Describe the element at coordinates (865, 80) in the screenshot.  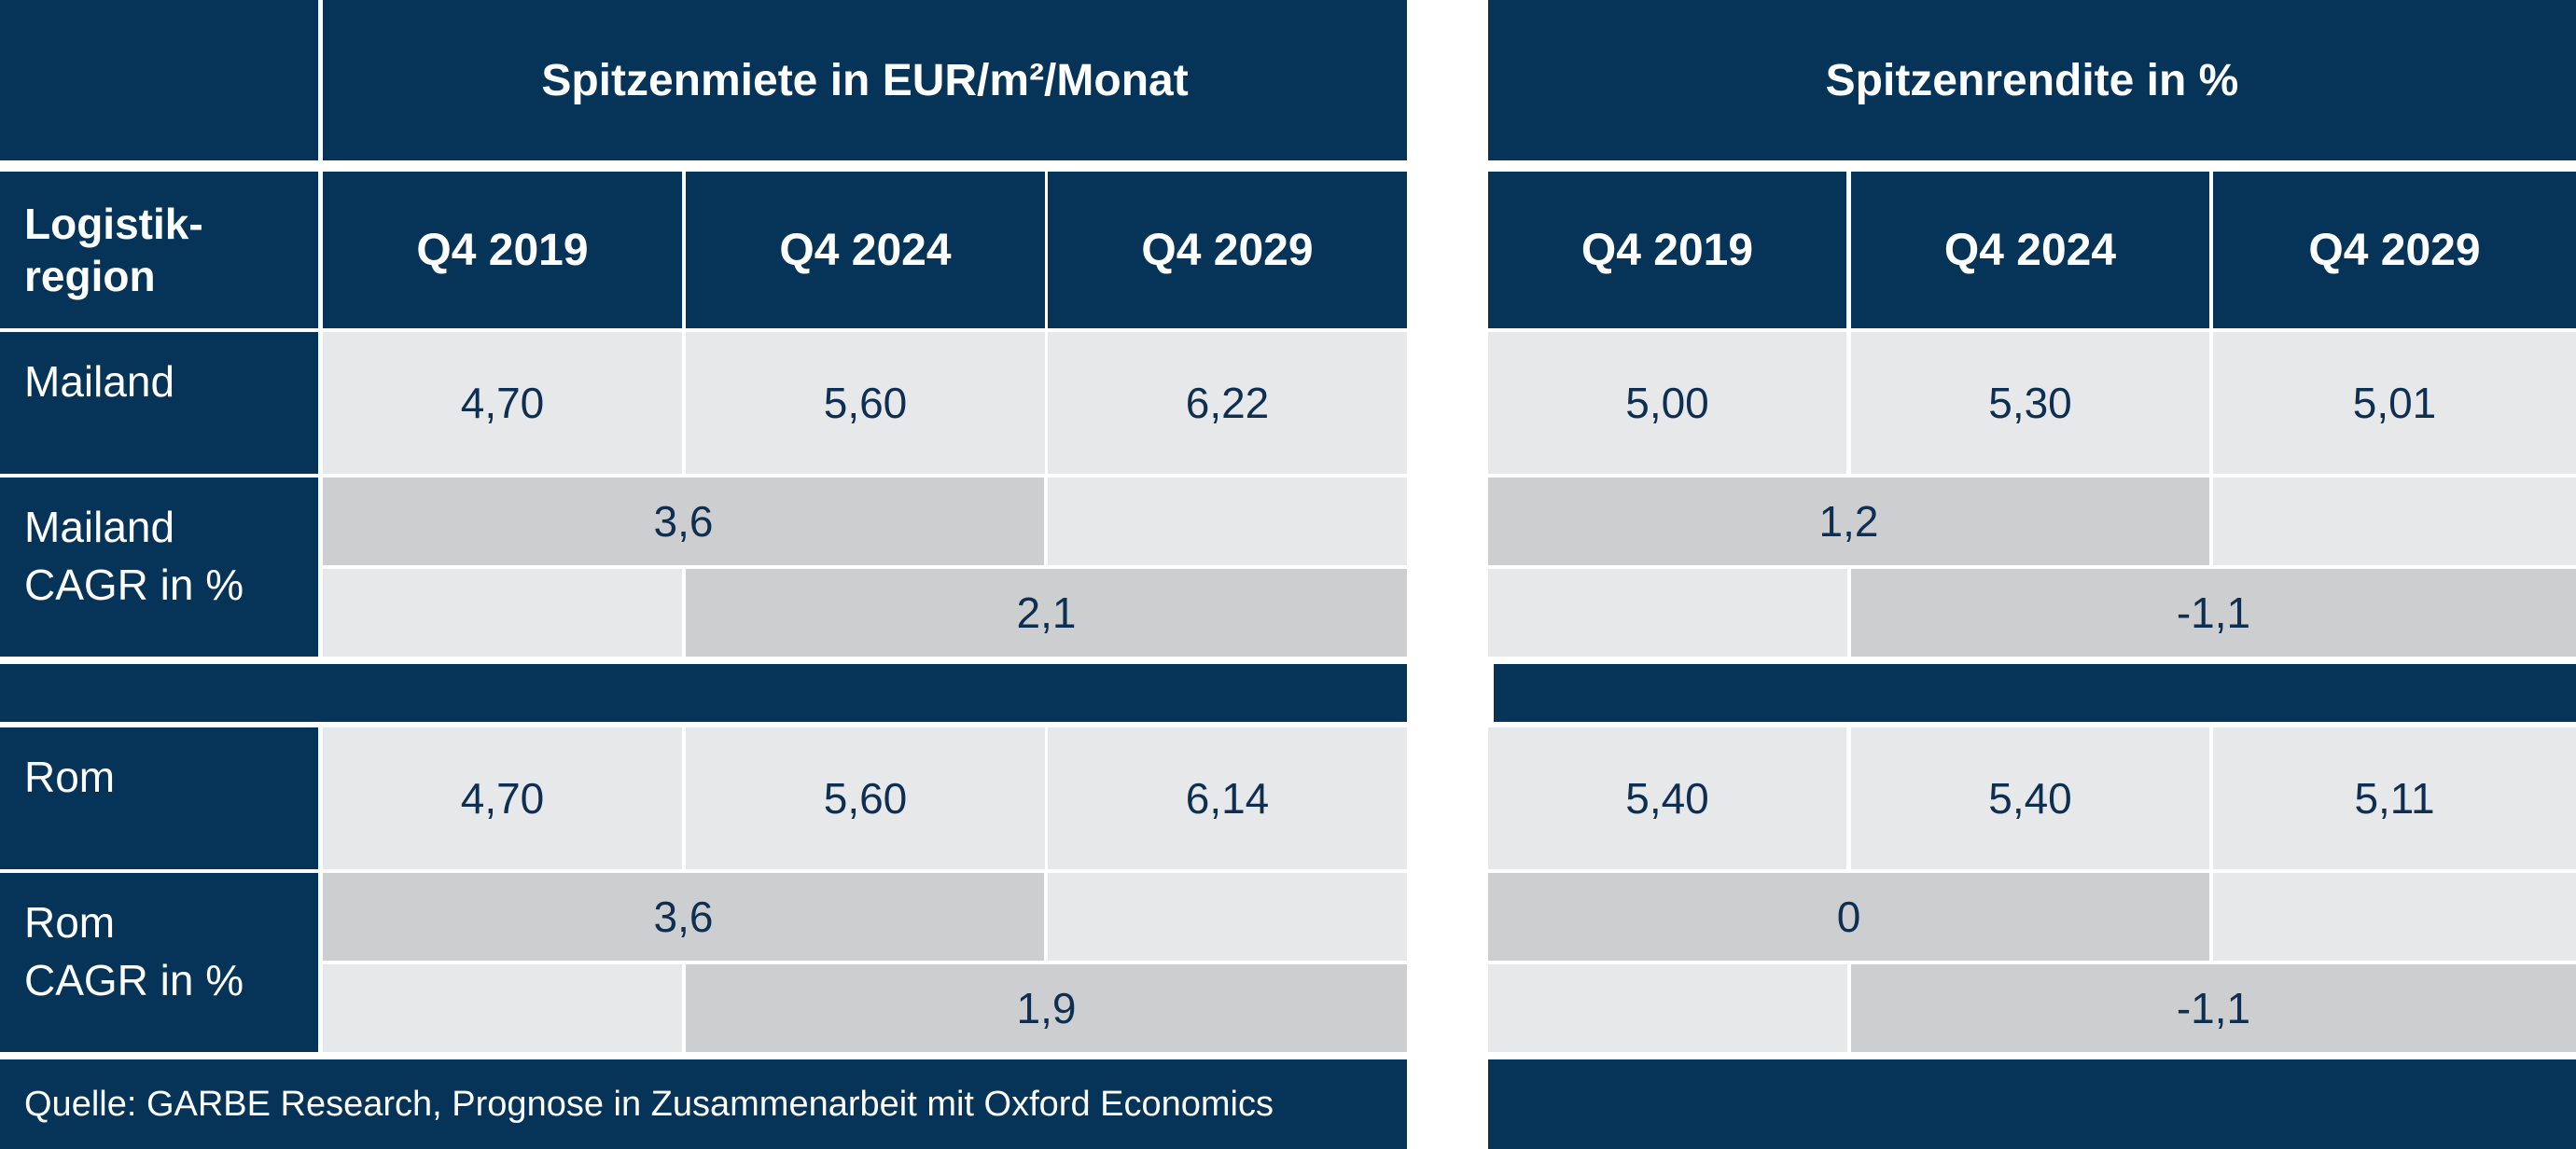
I see `rent-group-header: Spitzenmiete in EUR/m²/Monat` at that location.